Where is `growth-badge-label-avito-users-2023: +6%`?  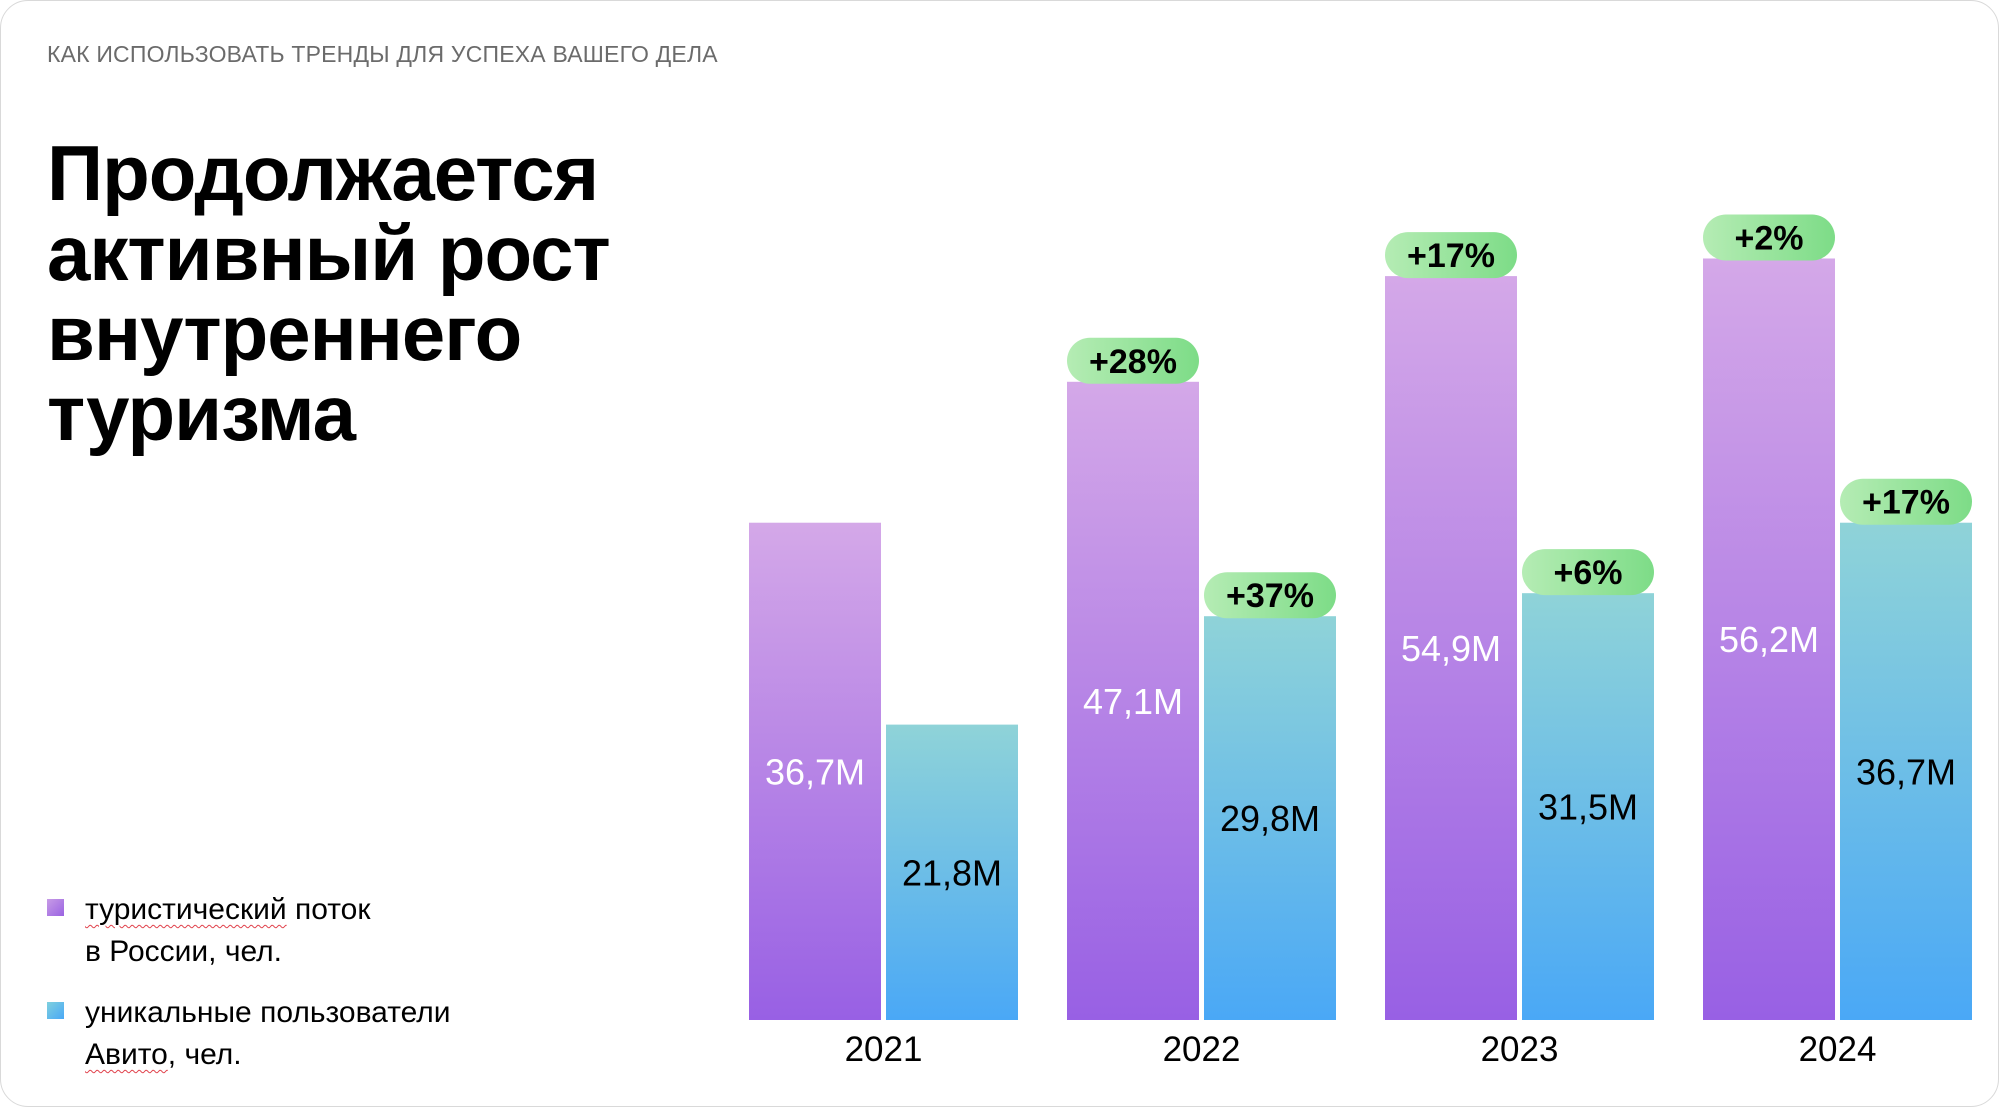
growth-badge-label-avito-users-2023: +6% is located at coordinates (1588, 573).